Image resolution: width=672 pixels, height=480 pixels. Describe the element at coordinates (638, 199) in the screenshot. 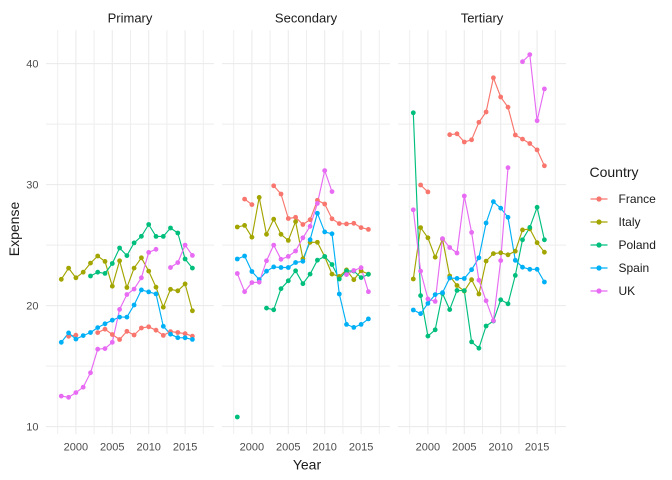

I see `svg-text: France` at that location.